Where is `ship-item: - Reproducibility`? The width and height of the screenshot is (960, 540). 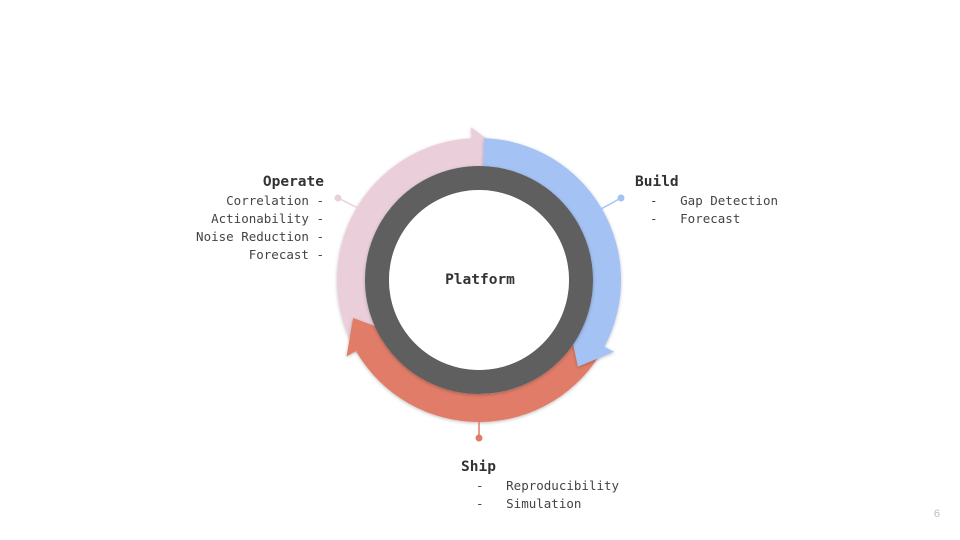
ship-item: - Reproducibility is located at coordinates (540, 485).